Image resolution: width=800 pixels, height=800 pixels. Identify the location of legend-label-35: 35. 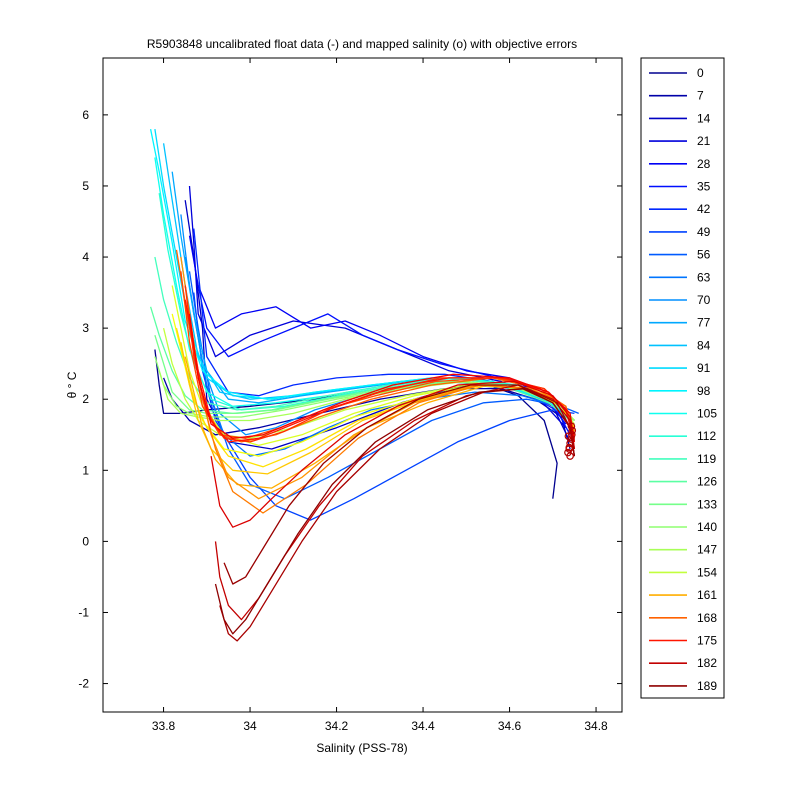
(704, 187).